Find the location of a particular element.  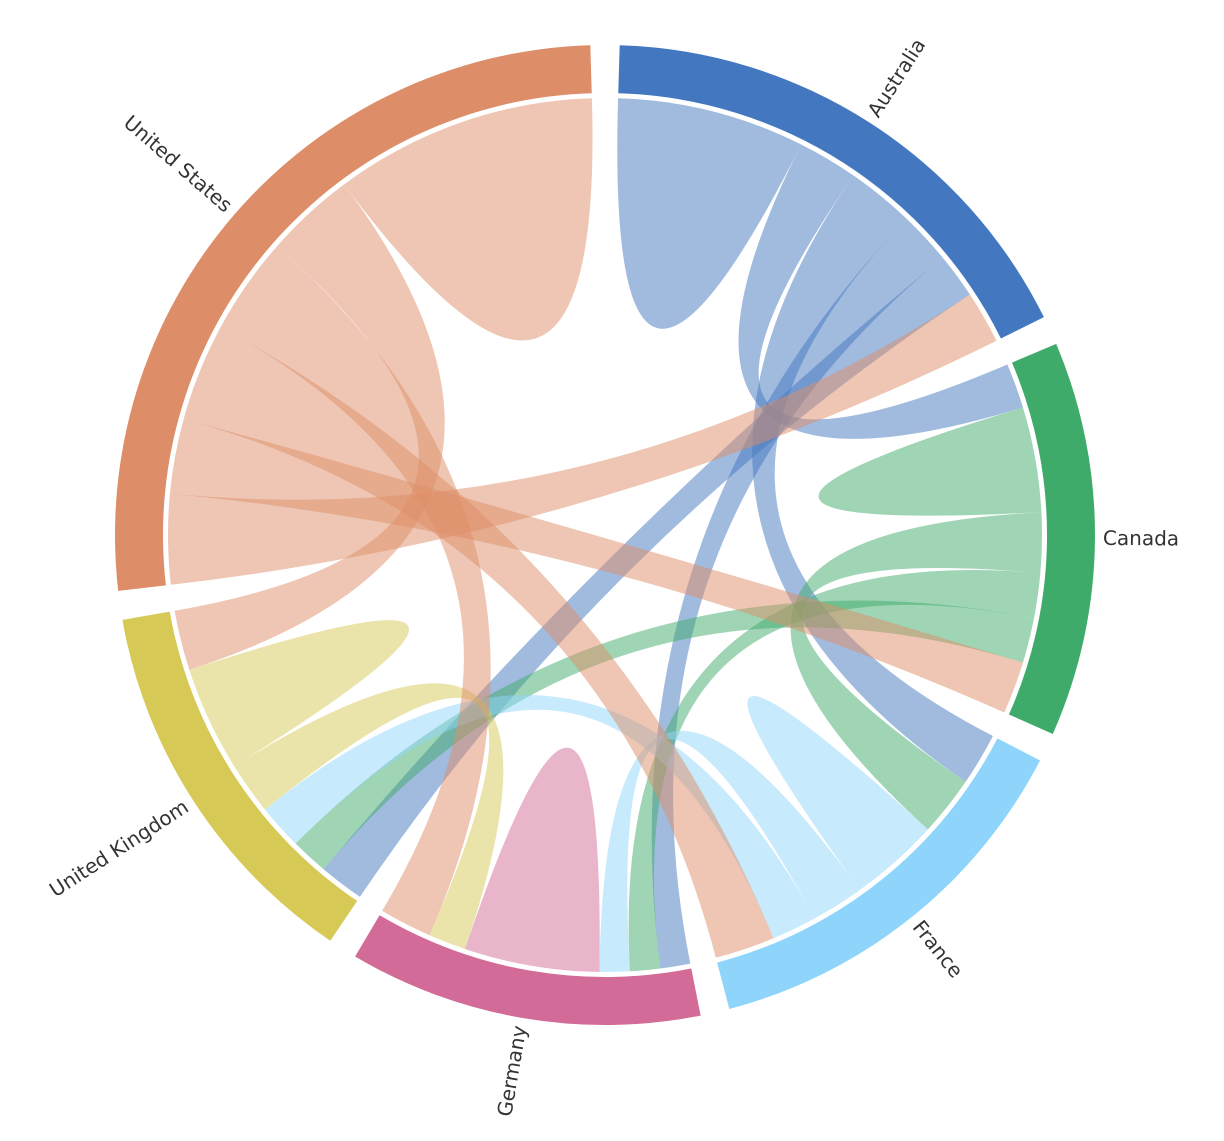

node-label: United Kingdom is located at coordinates (119, 847).